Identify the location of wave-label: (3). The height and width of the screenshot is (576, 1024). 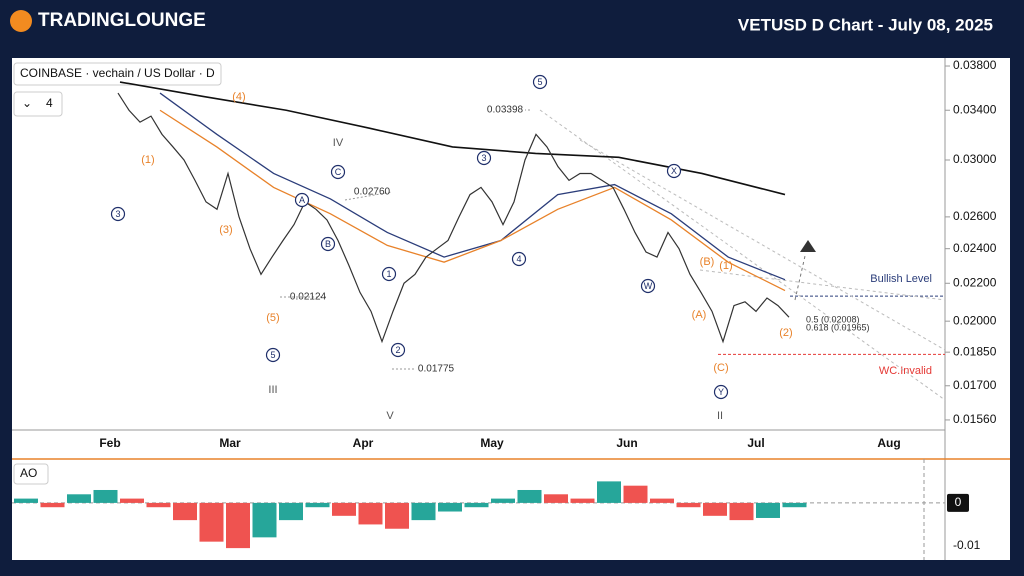
(225, 230).